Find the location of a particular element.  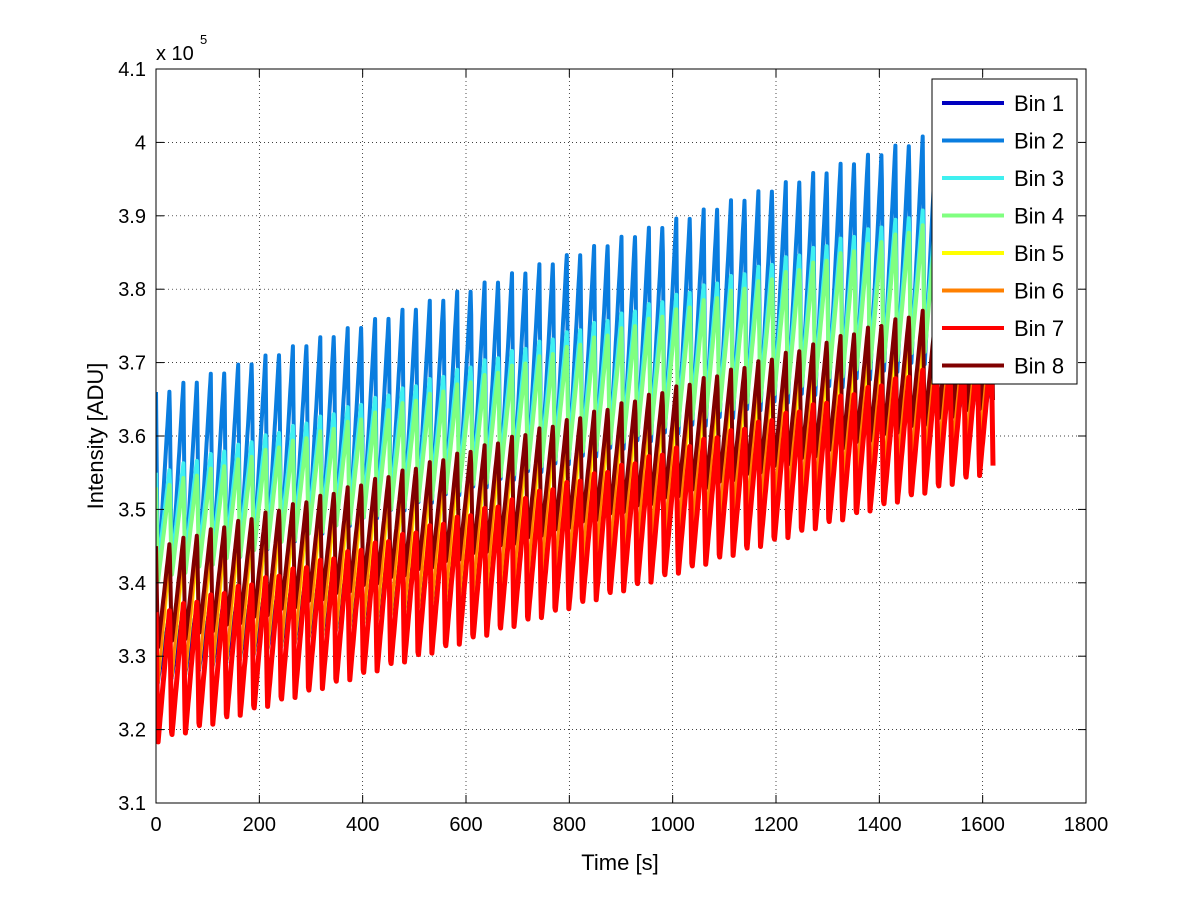

legend-label: Bin 4 is located at coordinates (1039, 216).